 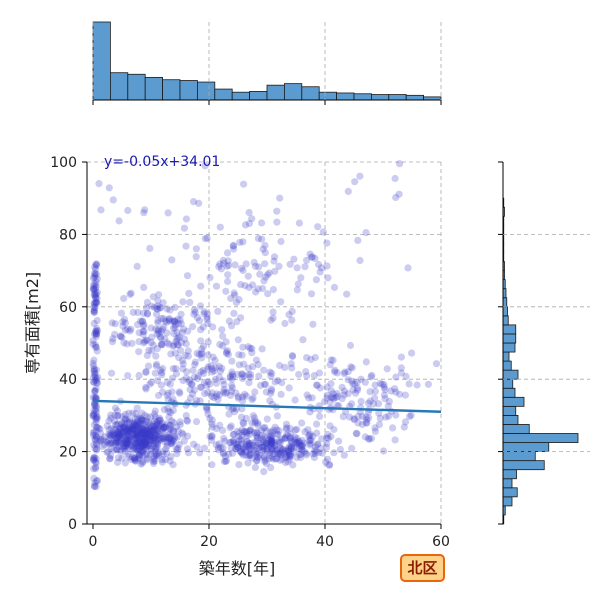 What do you see at coordinates (136, 87) in the screenshot?
I see `x-hist-bar` at bounding box center [136, 87].